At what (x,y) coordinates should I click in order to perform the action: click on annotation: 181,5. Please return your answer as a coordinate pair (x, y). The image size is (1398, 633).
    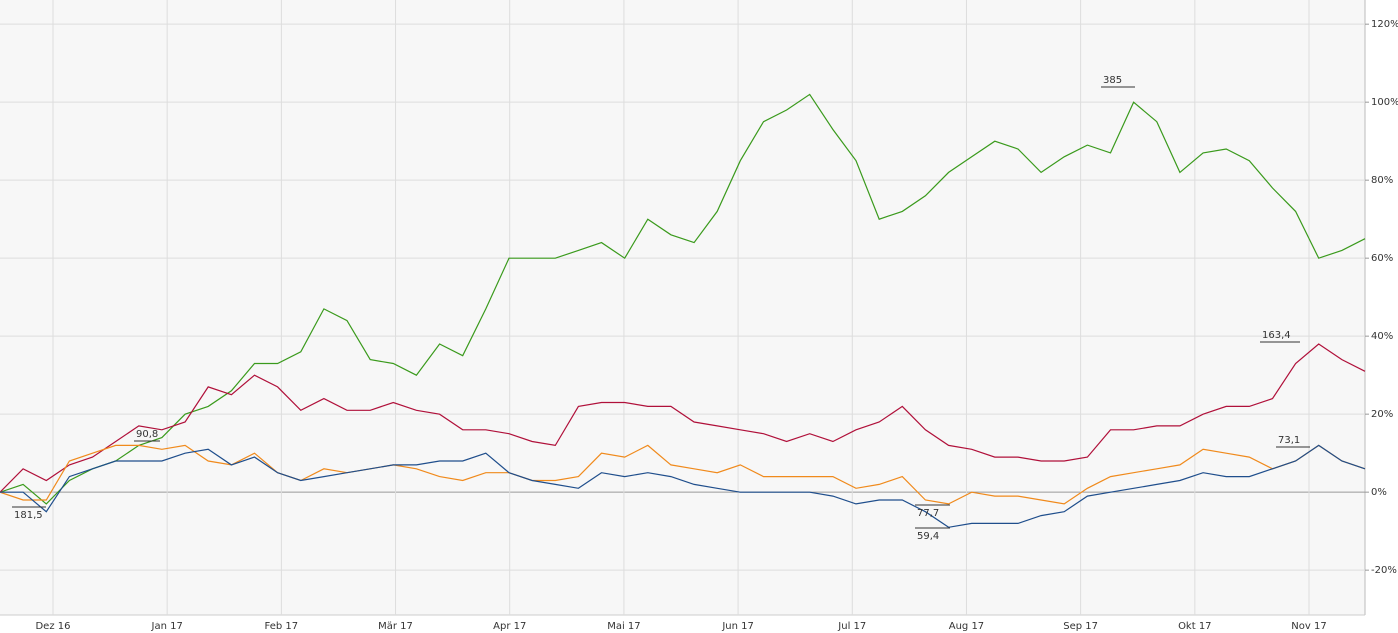
    Looking at the image, I should click on (28, 515).